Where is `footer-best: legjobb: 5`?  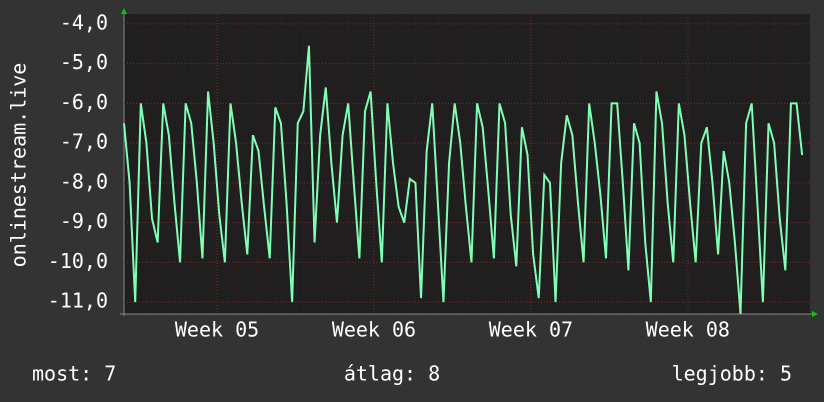 footer-best: legjobb: 5 is located at coordinates (732, 374).